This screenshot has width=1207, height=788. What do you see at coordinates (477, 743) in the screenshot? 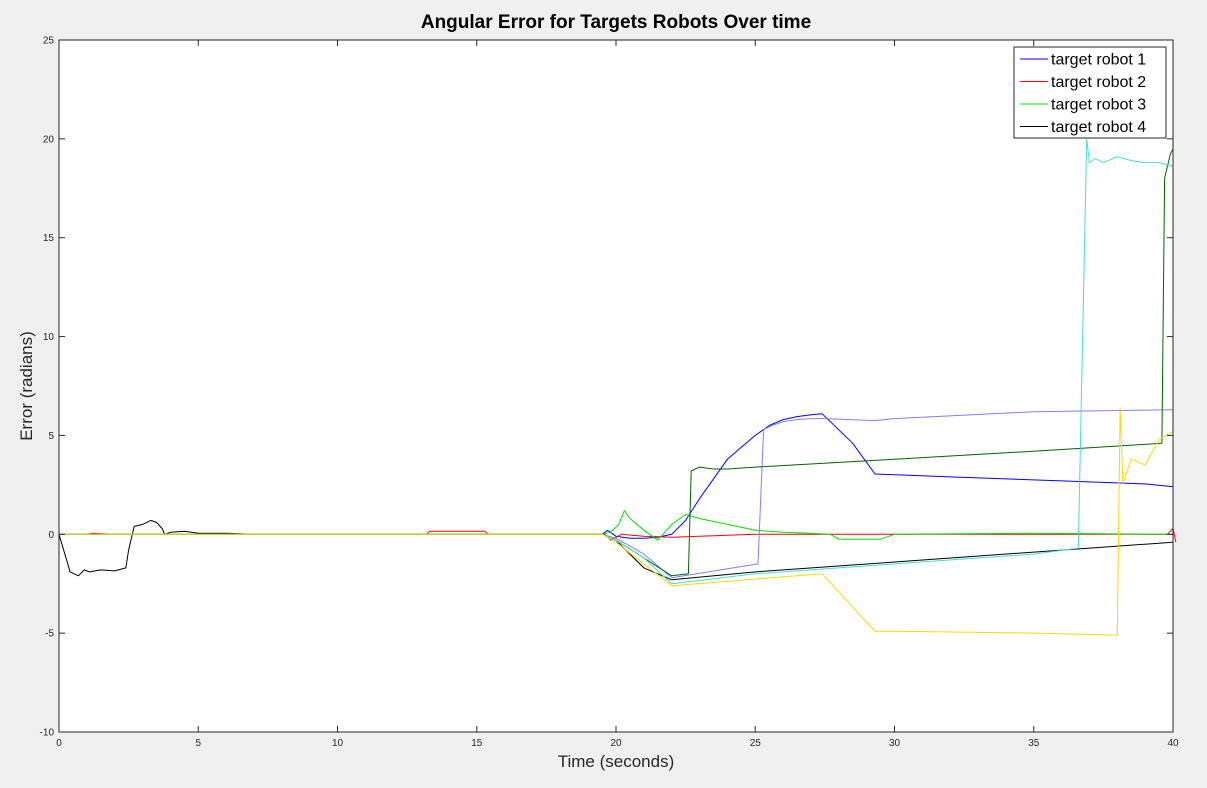
I see `x-tick-label: 15` at bounding box center [477, 743].